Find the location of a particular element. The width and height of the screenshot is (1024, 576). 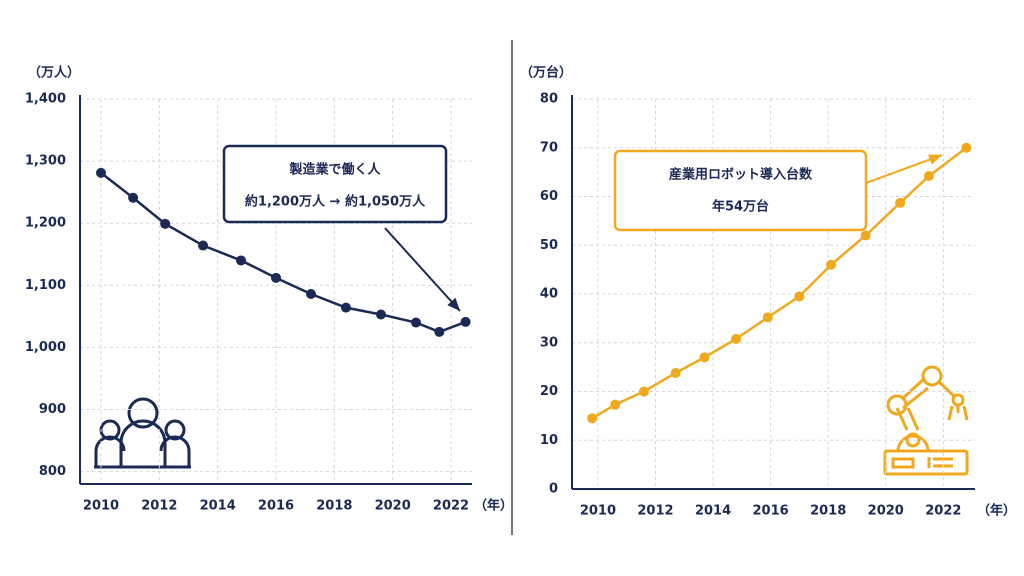

callout-note: 年54万台 is located at coordinates (740, 207).